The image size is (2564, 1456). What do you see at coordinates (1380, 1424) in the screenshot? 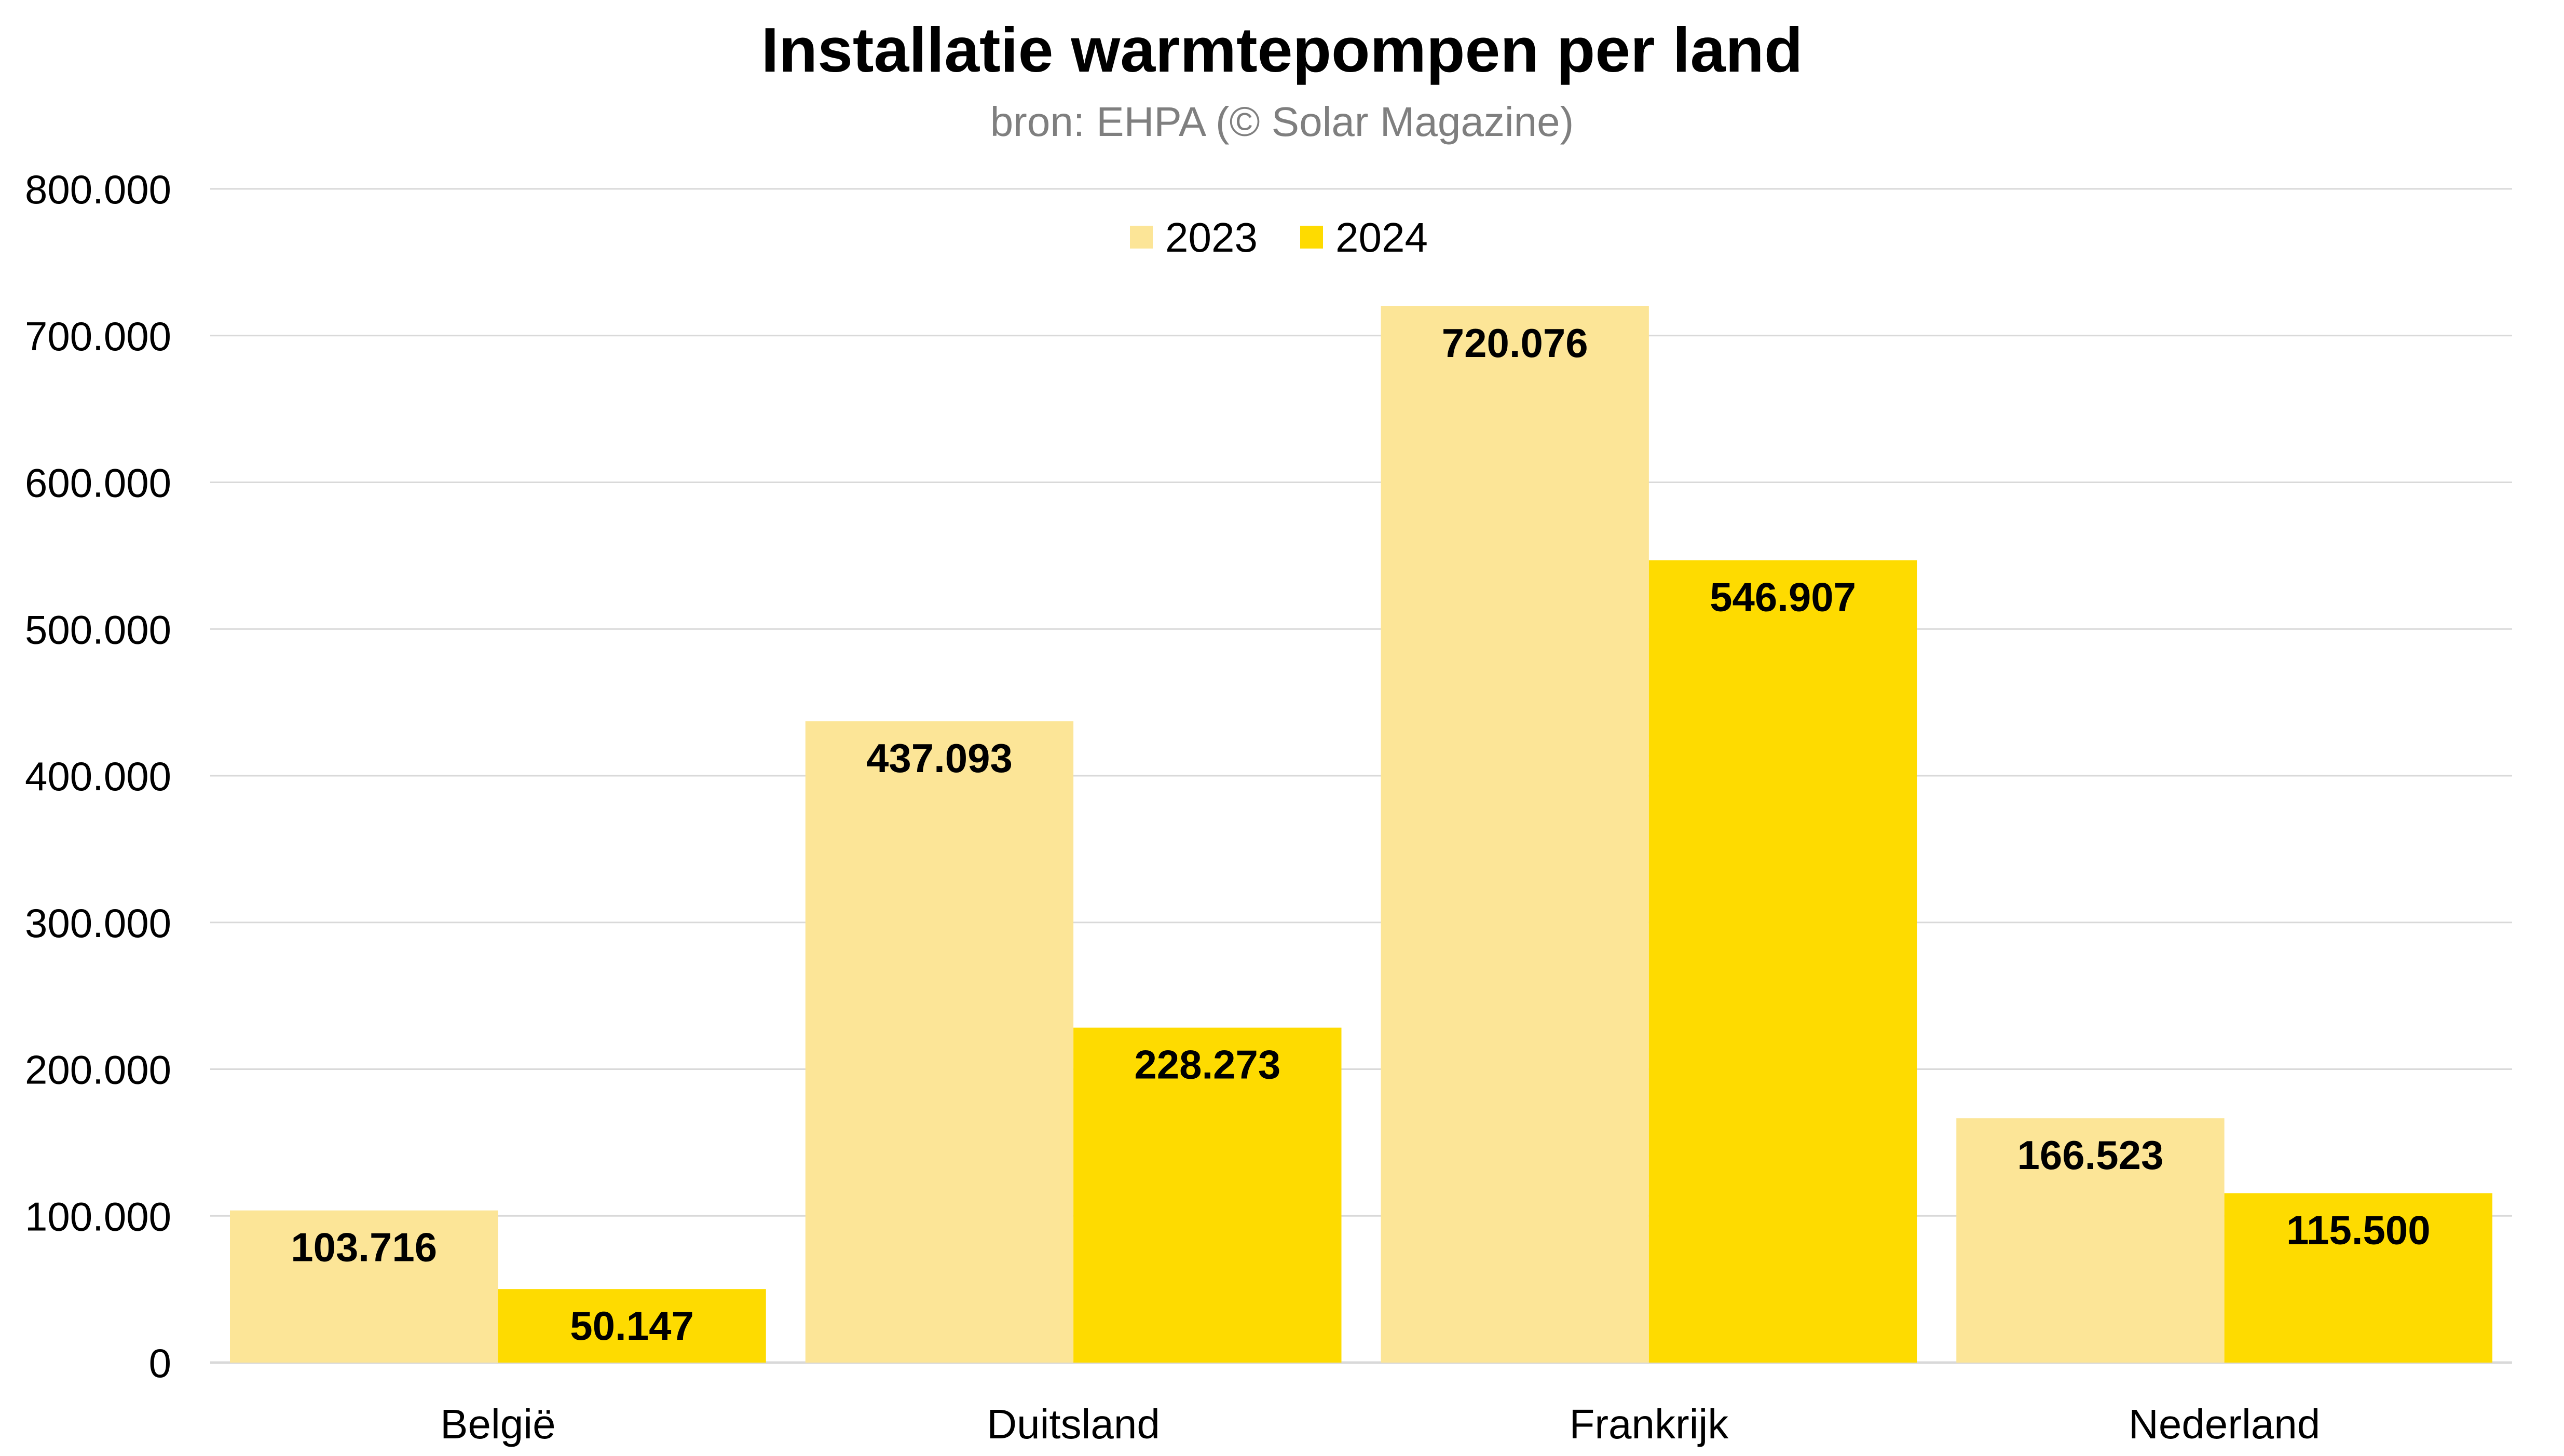
I see `x-axis-categories: België Duitsland Frankrijk Nederland` at bounding box center [1380, 1424].